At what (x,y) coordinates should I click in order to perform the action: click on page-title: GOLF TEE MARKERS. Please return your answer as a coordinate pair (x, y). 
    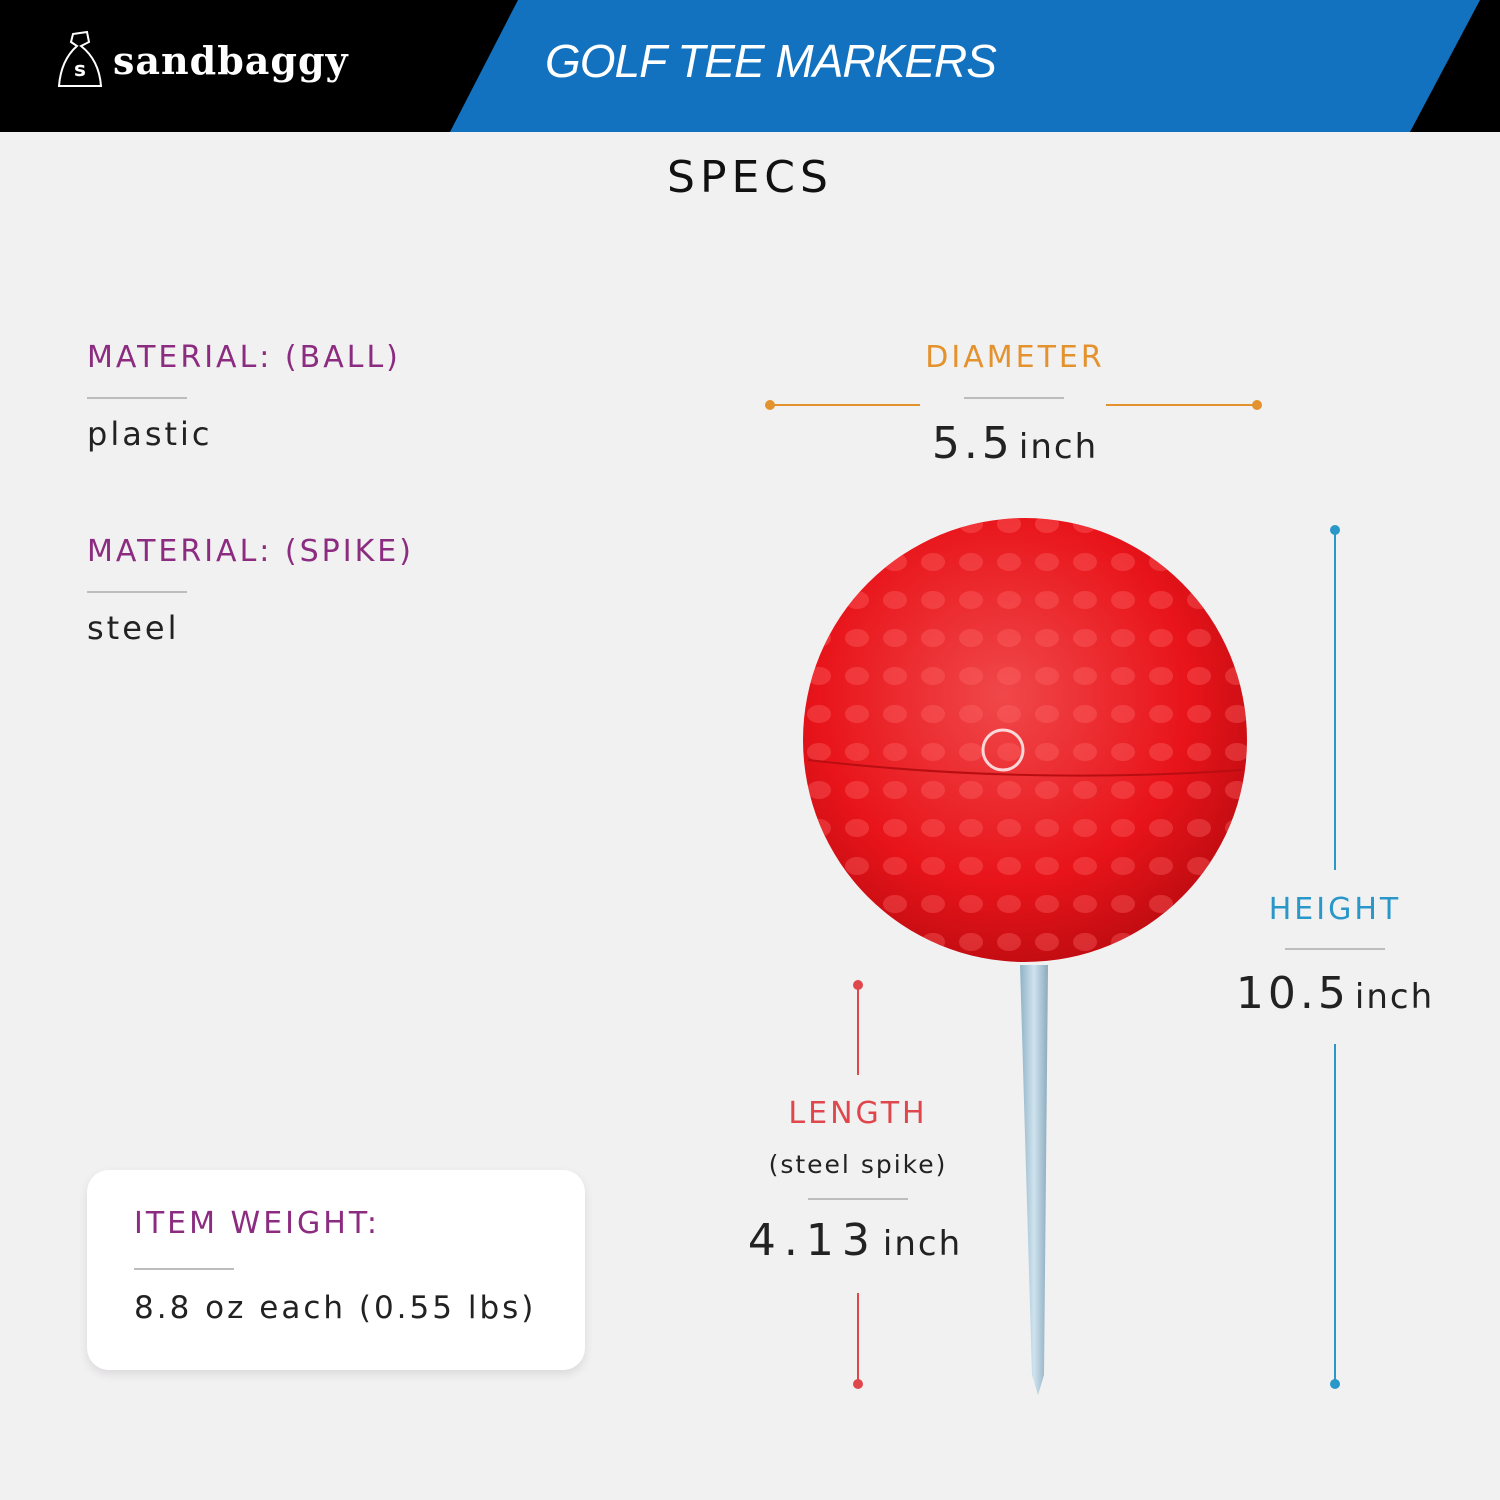
    Looking at the image, I should click on (771, 61).